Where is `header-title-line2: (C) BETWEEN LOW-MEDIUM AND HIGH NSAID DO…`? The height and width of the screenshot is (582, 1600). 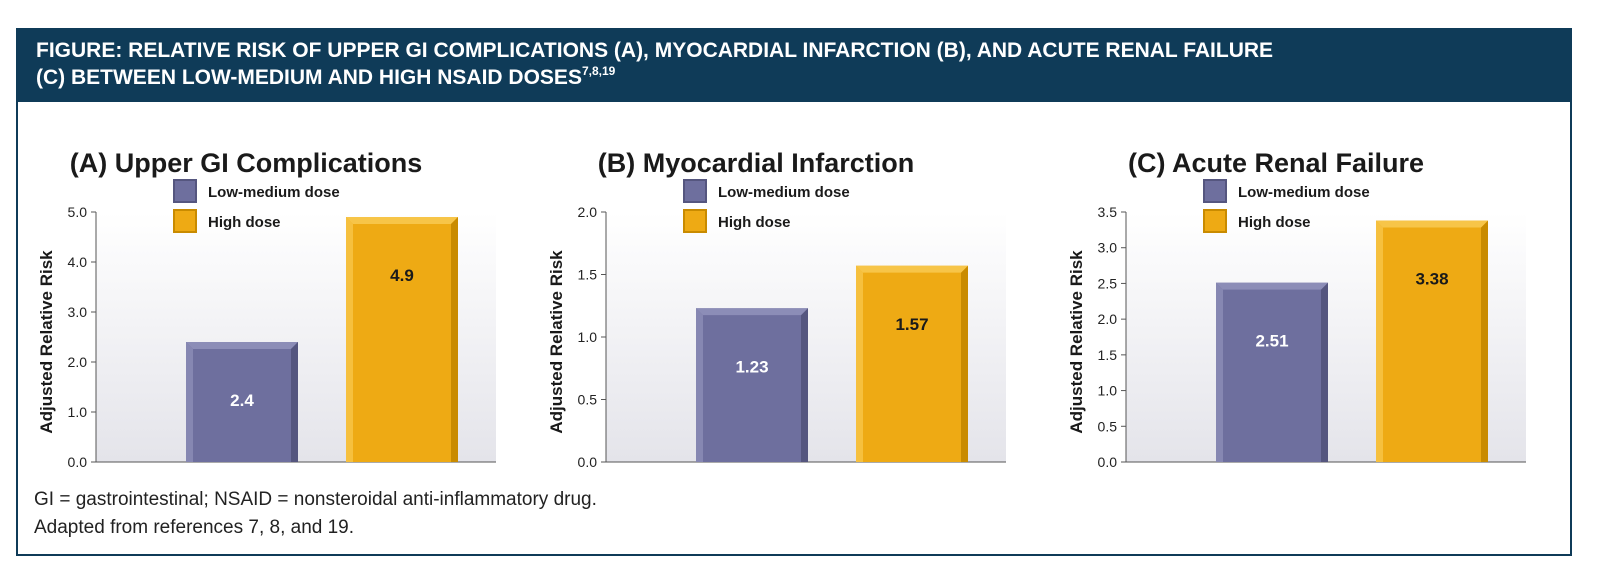 header-title-line2: (C) BETWEEN LOW-MEDIUM AND HIGH NSAID DO… is located at coordinates (326, 77).